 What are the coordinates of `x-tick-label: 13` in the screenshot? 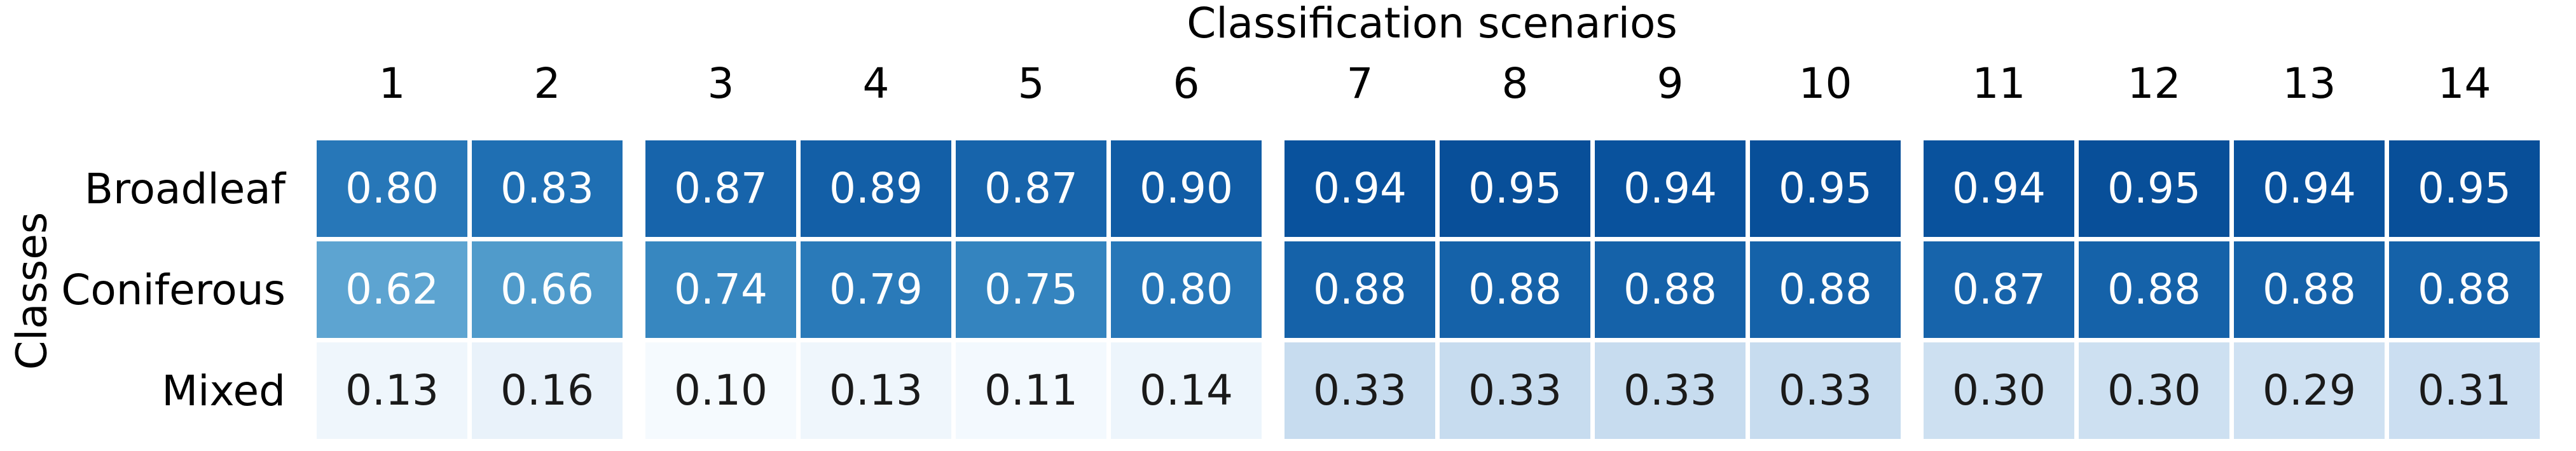 It's located at (2309, 83).